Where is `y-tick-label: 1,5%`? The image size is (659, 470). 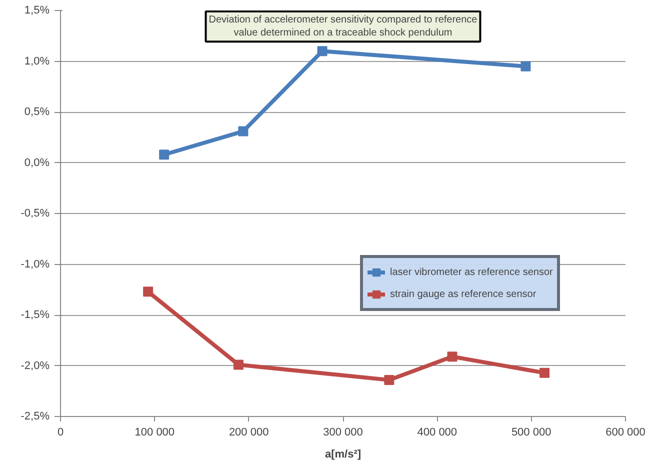 y-tick-label: 1,5% is located at coordinates (37, 10).